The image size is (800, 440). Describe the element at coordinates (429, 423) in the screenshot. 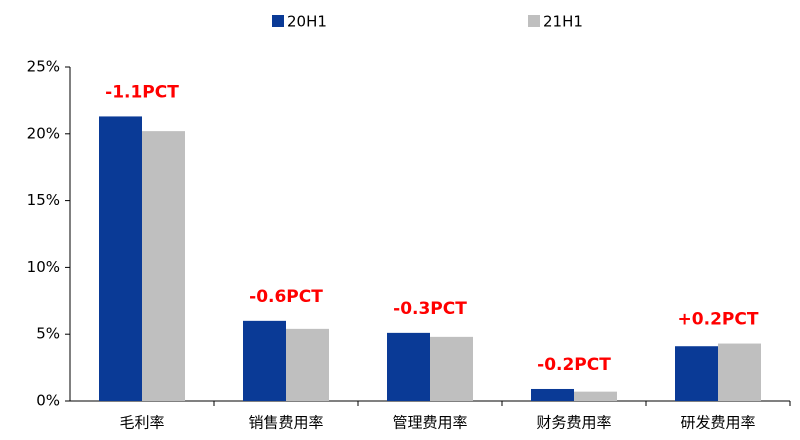

I see `x-tick-label: 管理费用率` at that location.